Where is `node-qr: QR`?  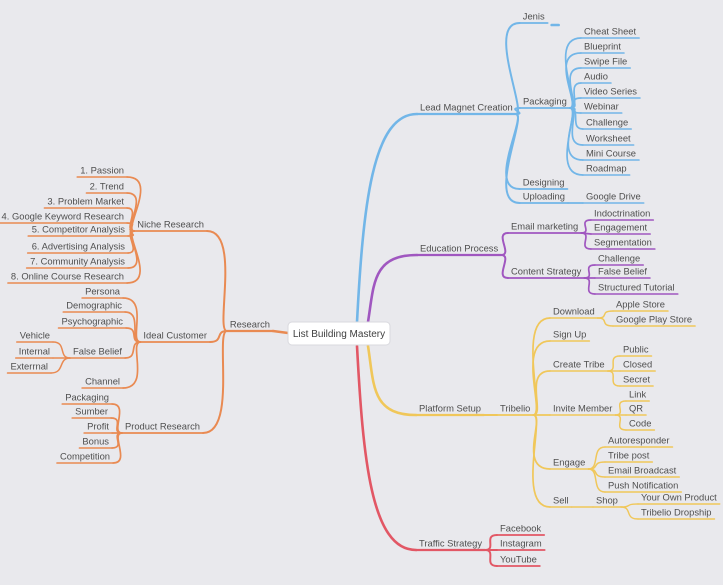 node-qr: QR is located at coordinates (636, 409).